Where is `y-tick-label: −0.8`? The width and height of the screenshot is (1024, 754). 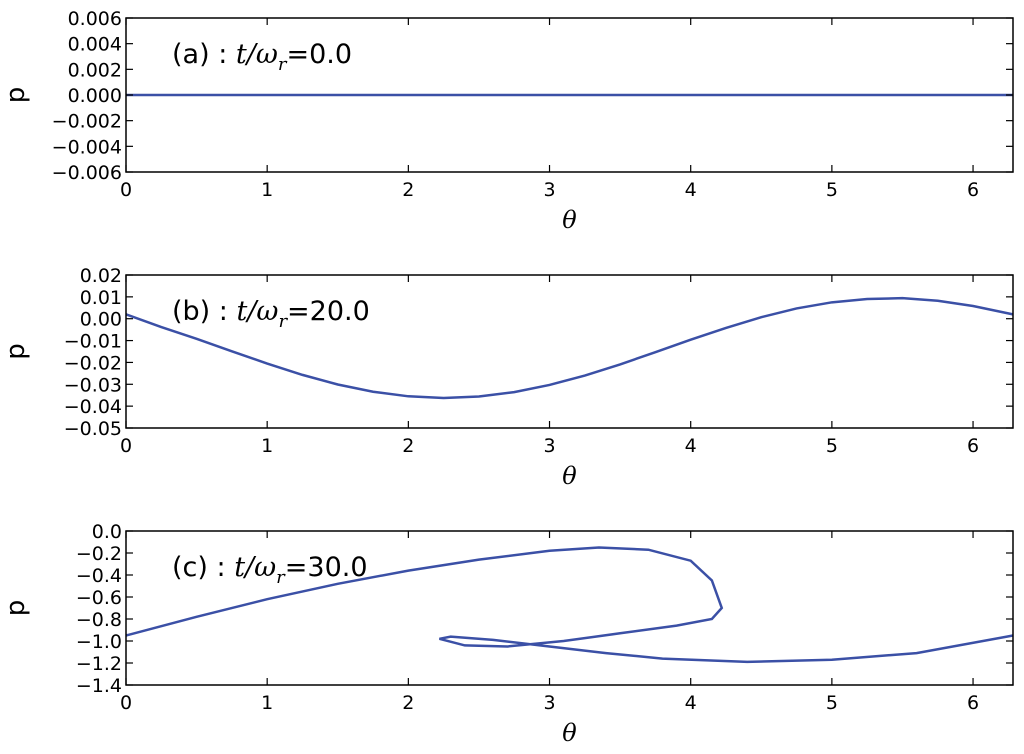 y-tick-label: −0.8 is located at coordinates (99, 620).